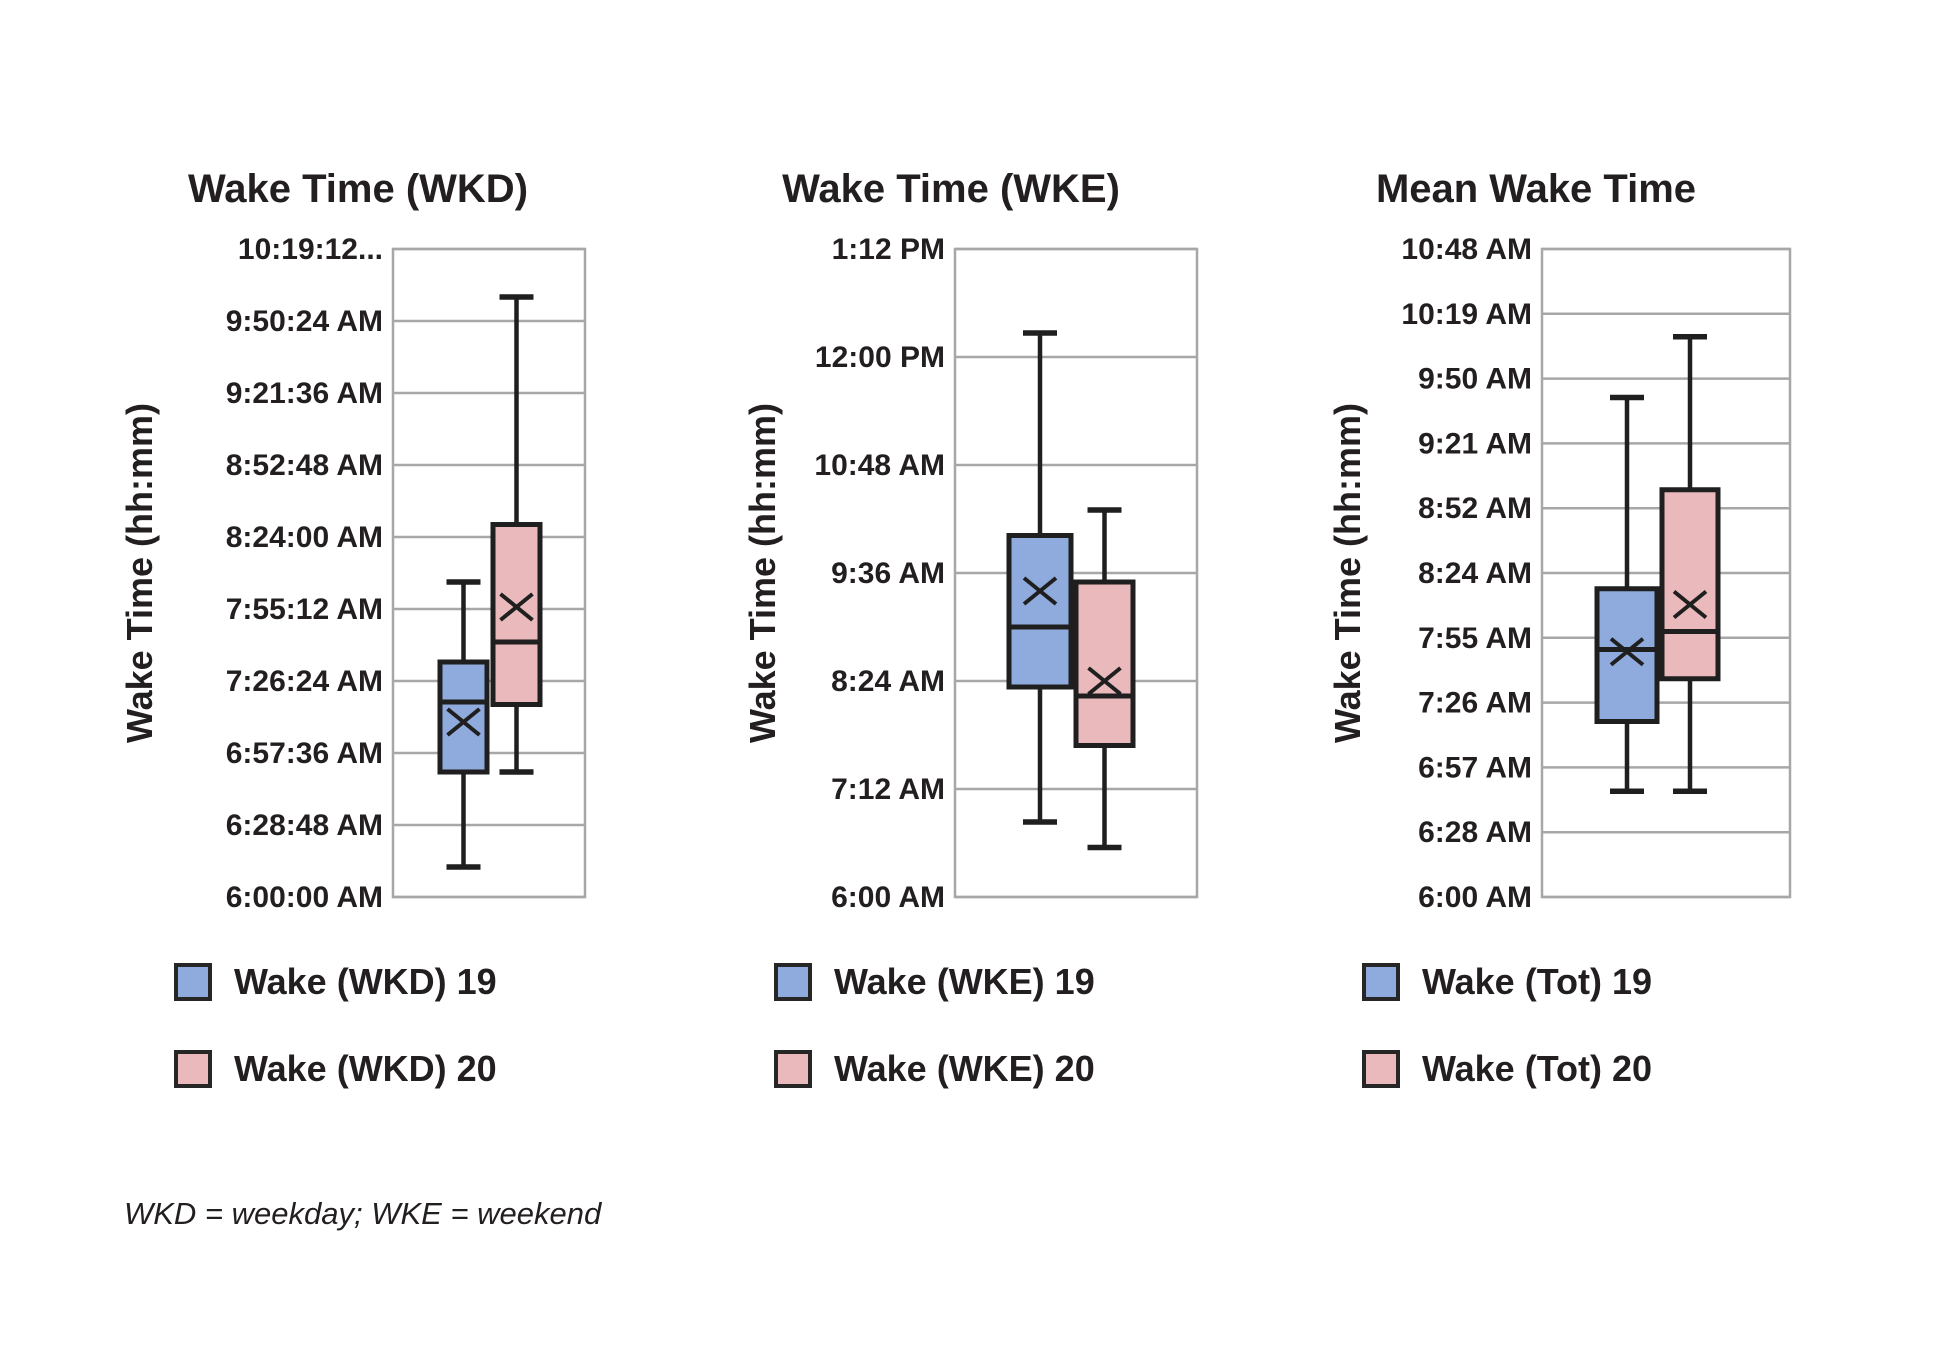  I want to click on y-tick-label: 7:26:24 AM, so click(304, 681).